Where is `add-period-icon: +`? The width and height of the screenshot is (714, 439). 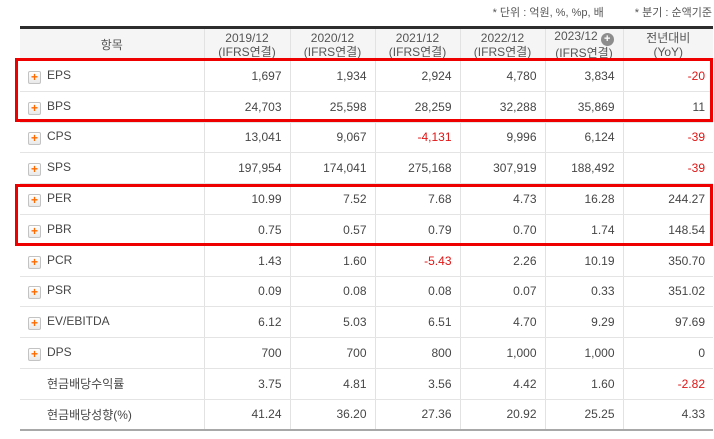 add-period-icon: + is located at coordinates (607, 39).